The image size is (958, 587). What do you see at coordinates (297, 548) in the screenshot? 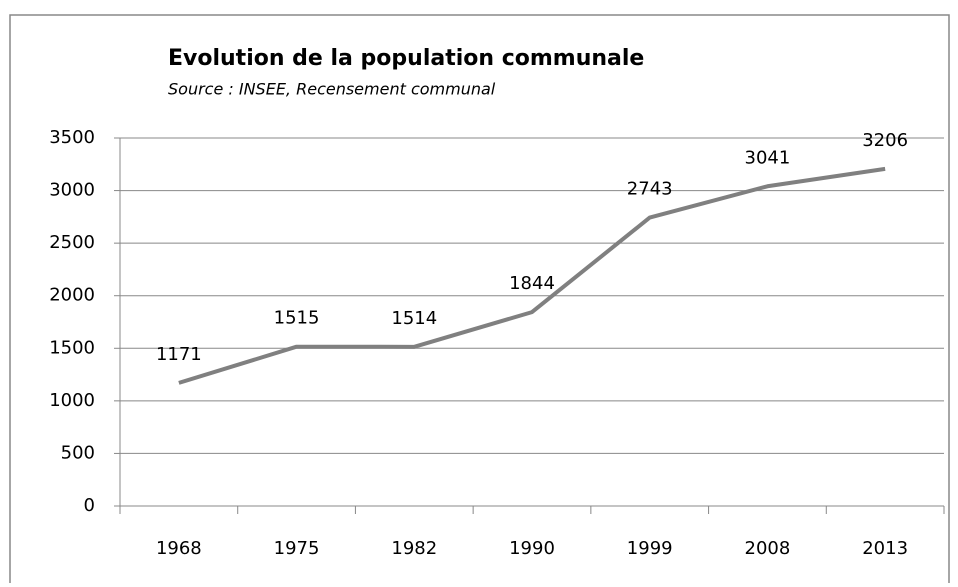
I see `x-tick-label: 1975` at bounding box center [297, 548].